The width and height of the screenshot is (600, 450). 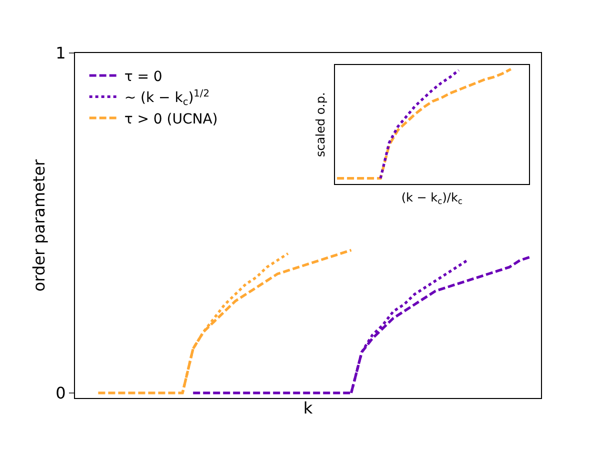 What do you see at coordinates (143, 76) in the screenshot?
I see `legend-label: τ = 0` at bounding box center [143, 76].